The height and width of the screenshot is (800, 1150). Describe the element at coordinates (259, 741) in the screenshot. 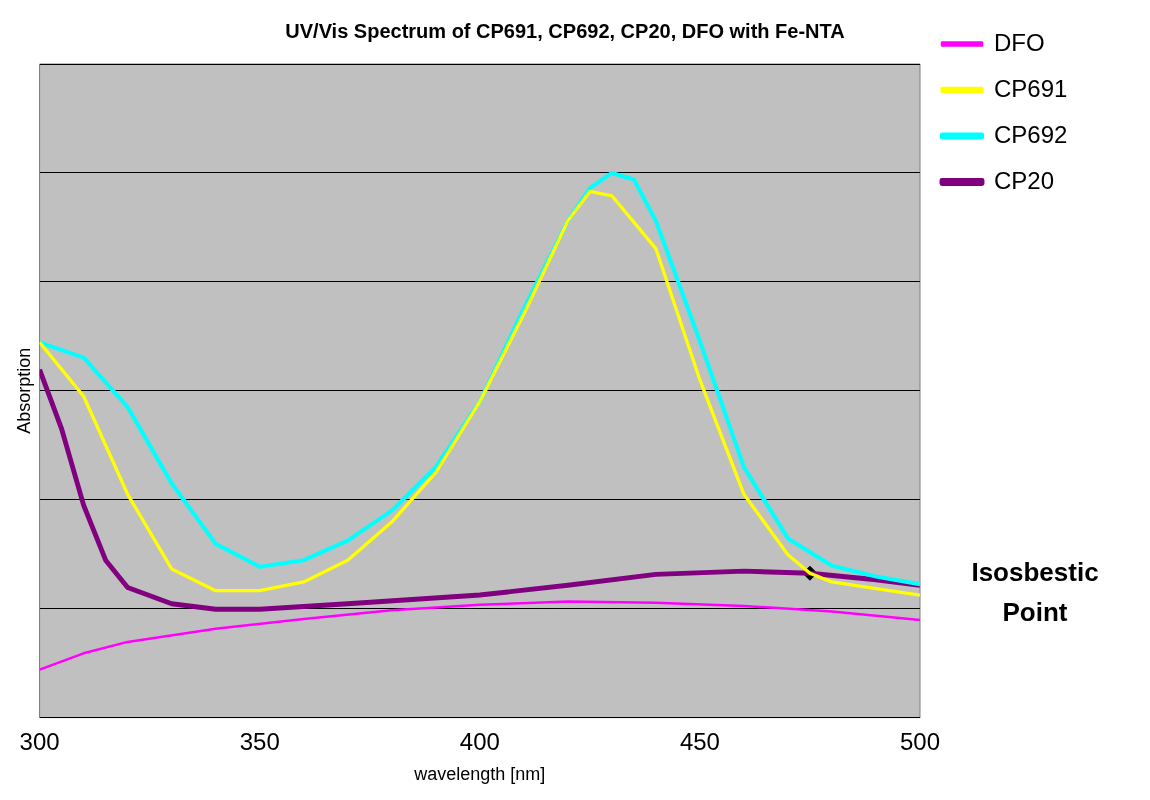

I see `x-tick-label: 350` at that location.